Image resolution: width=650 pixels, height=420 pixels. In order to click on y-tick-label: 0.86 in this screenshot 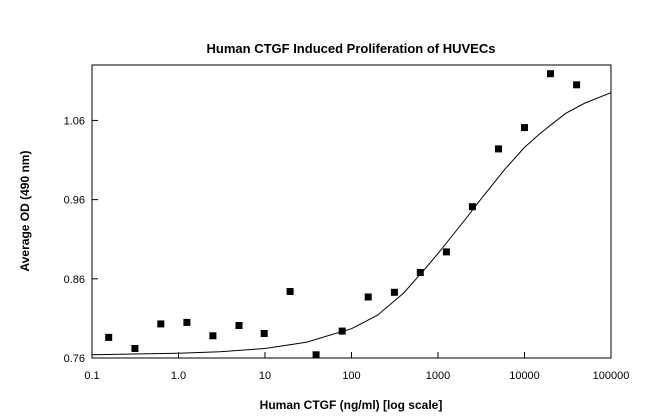, I will do `click(74, 280)`.